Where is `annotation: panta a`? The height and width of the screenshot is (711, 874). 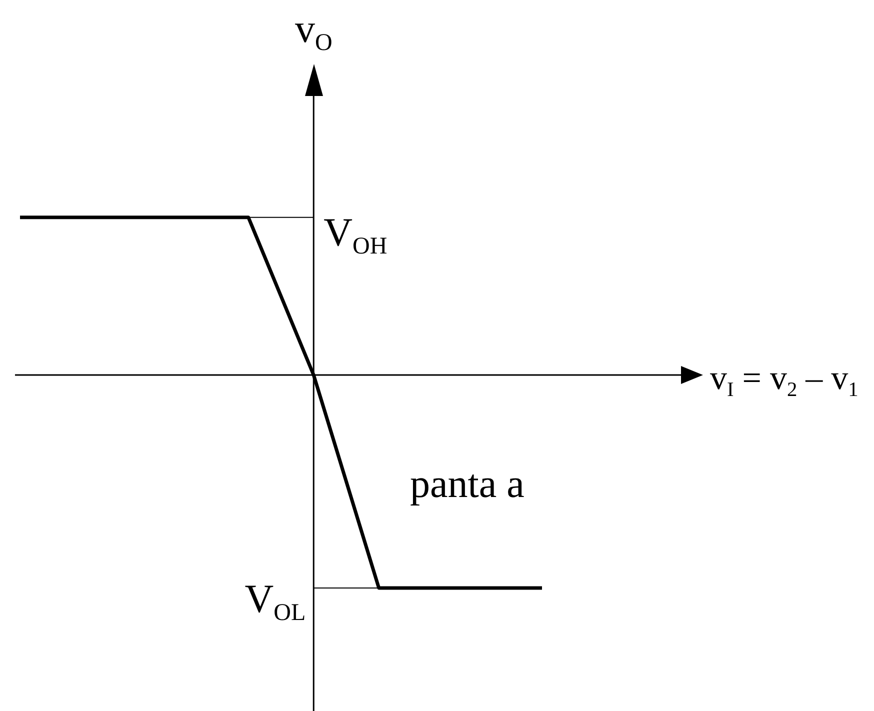 annotation: panta a is located at coordinates (467, 483).